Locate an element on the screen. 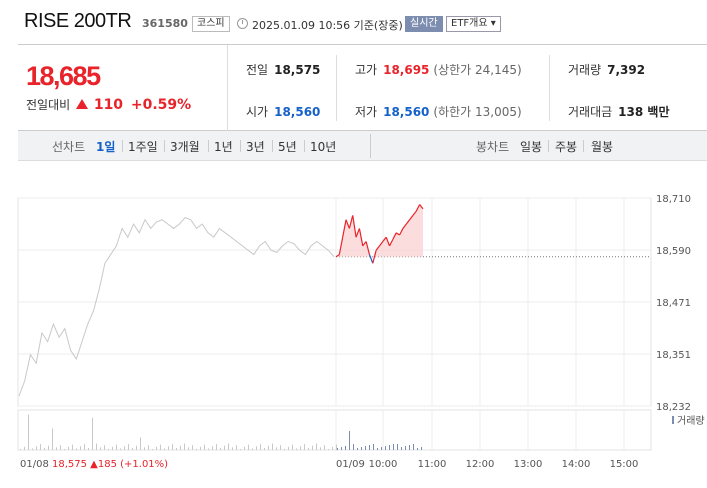 This screenshot has height=488, width=707. market-badge: 코스피 is located at coordinates (211, 24).